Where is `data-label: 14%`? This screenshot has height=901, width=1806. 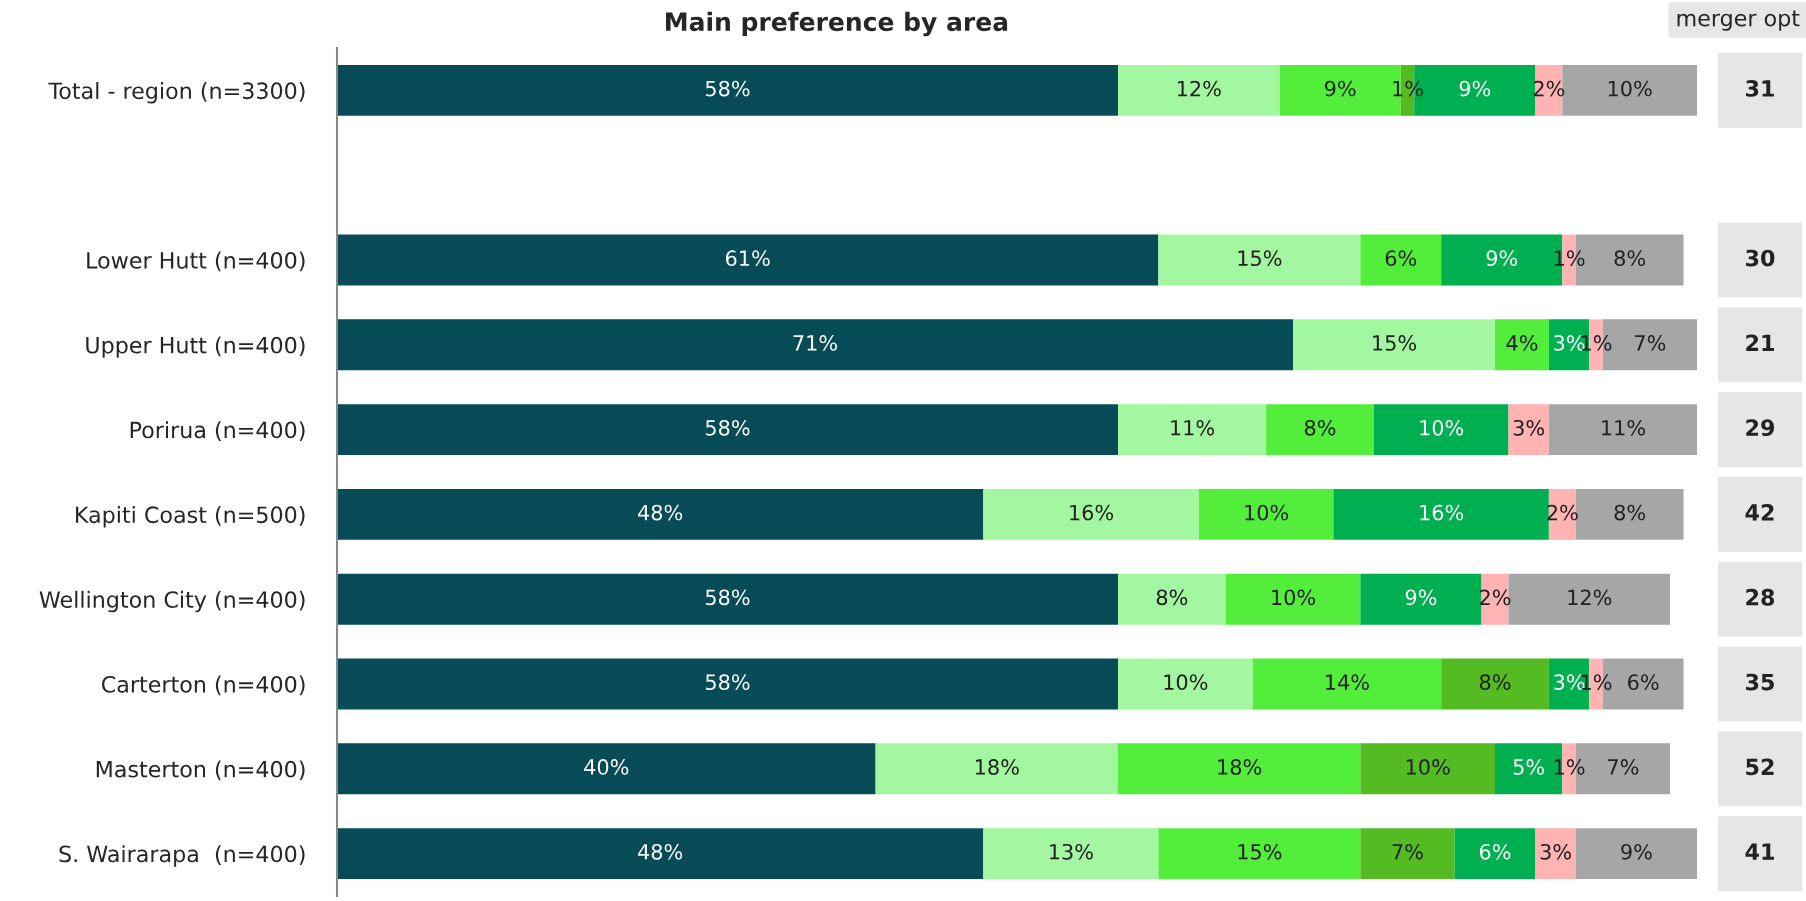 data-label: 14% is located at coordinates (1347, 682).